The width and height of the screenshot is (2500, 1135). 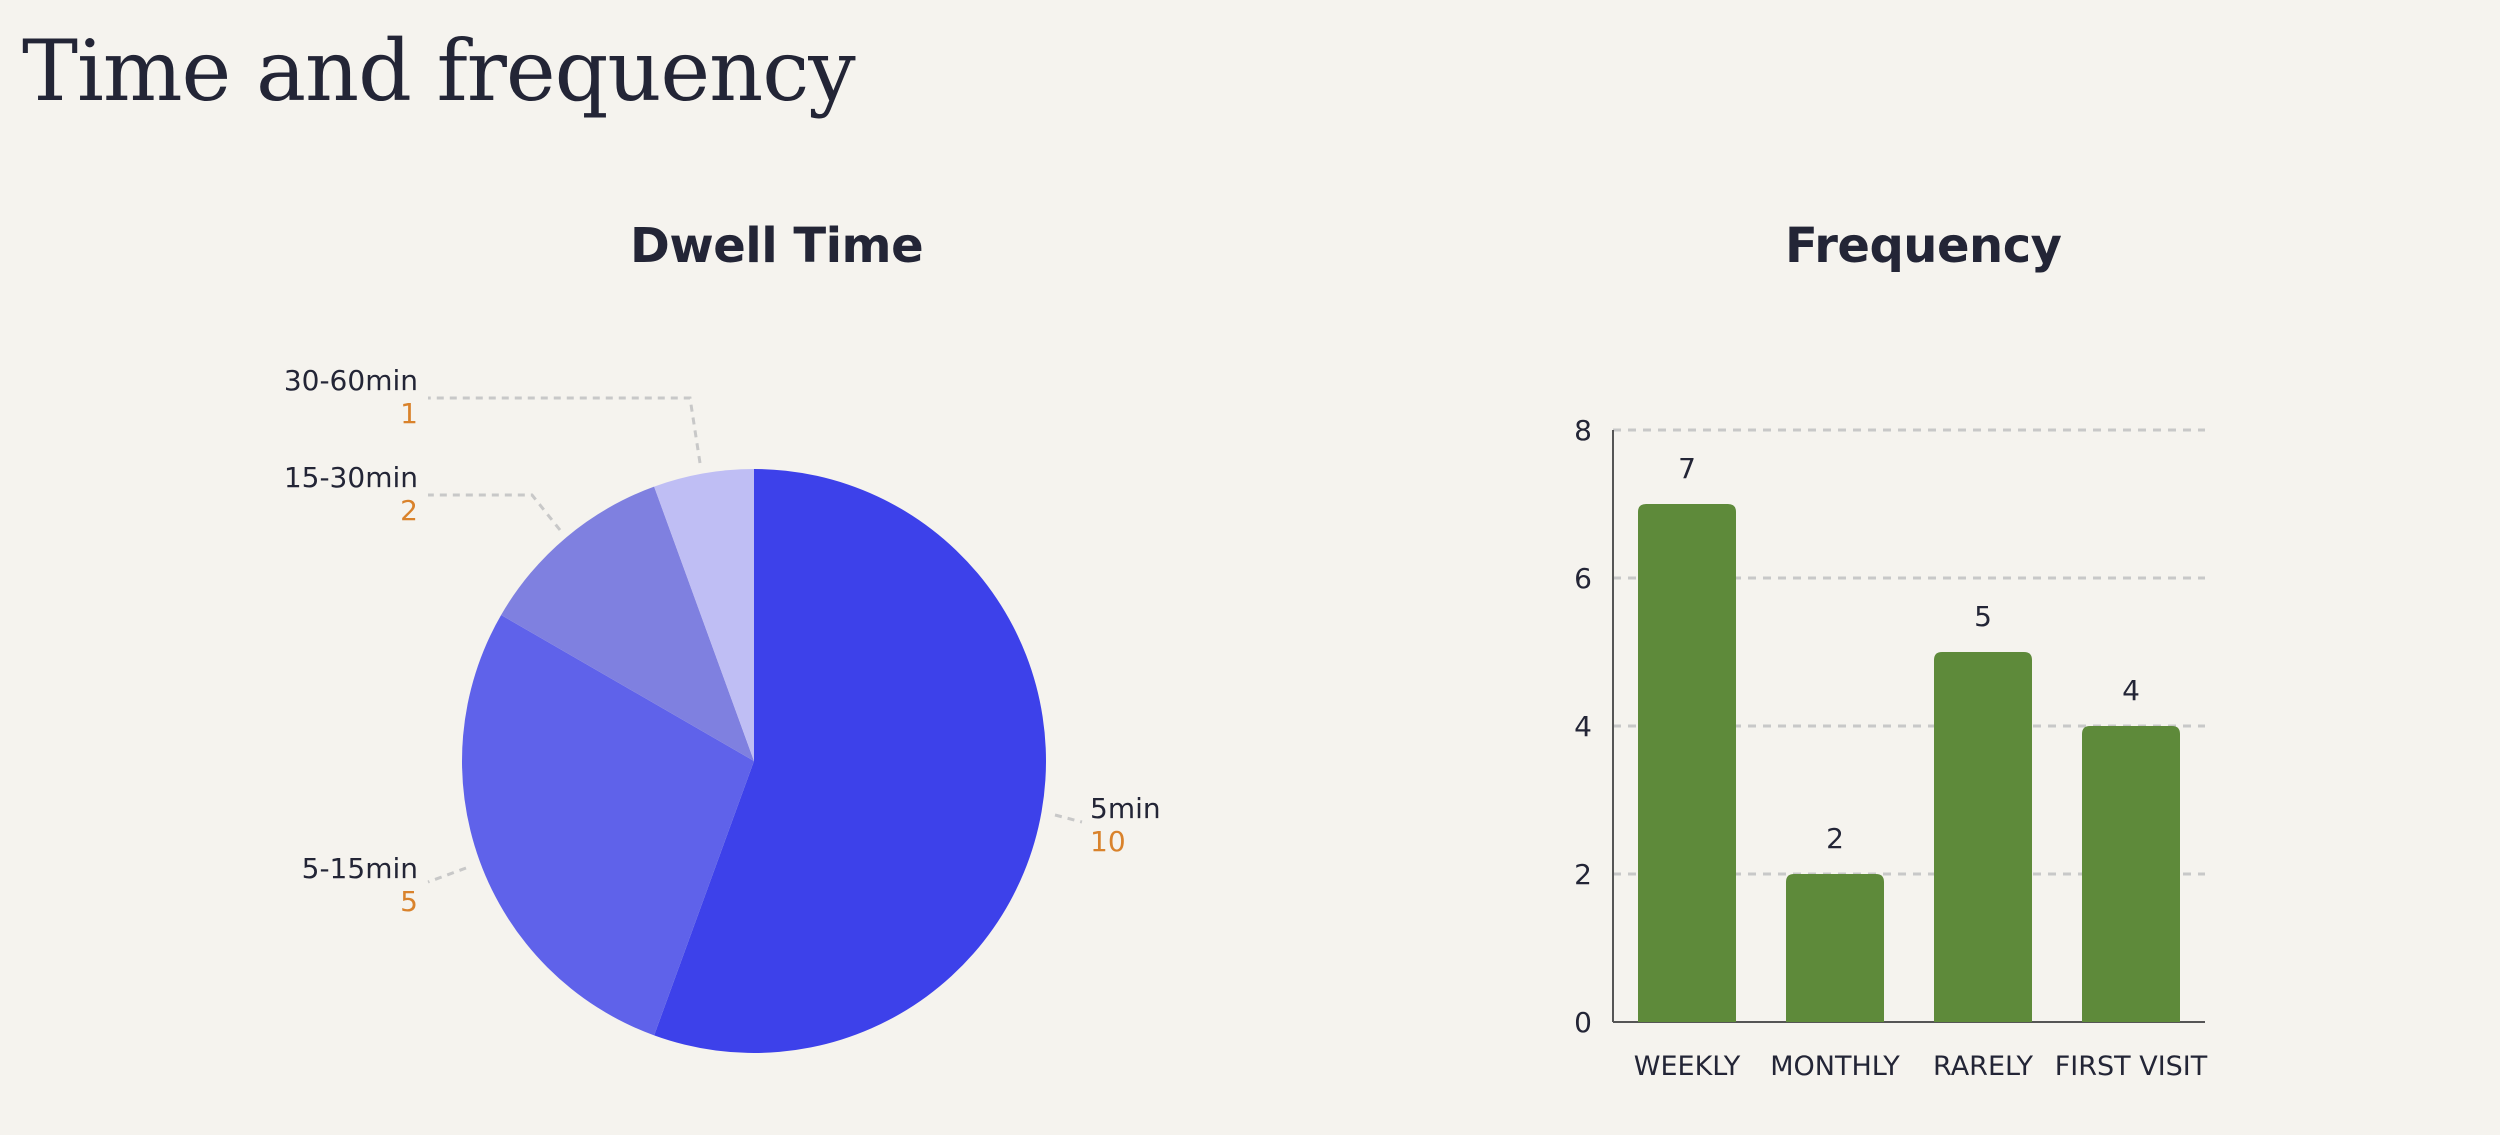 What do you see at coordinates (1835, 948) in the screenshot?
I see `bar-monthly` at bounding box center [1835, 948].